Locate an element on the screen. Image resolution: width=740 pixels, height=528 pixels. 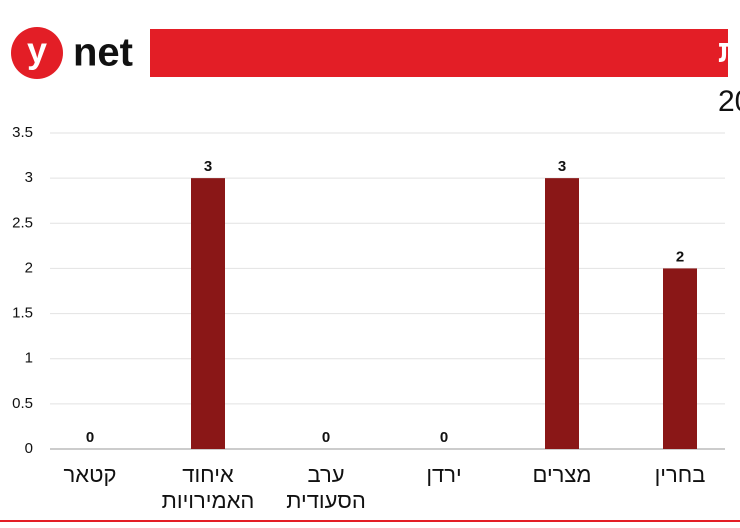
y-tick-label: 0.5 is located at coordinates (22, 403).